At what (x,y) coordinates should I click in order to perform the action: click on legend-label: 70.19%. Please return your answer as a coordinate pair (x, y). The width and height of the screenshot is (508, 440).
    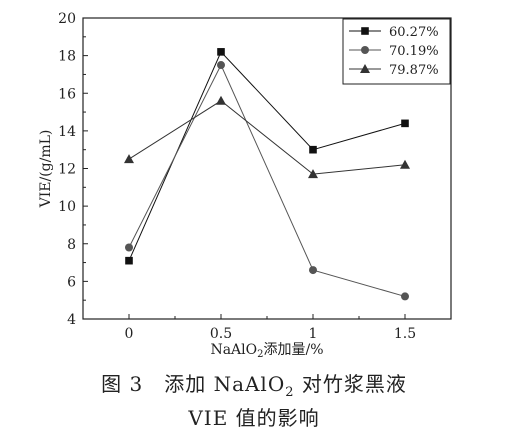
    Looking at the image, I should click on (414, 51).